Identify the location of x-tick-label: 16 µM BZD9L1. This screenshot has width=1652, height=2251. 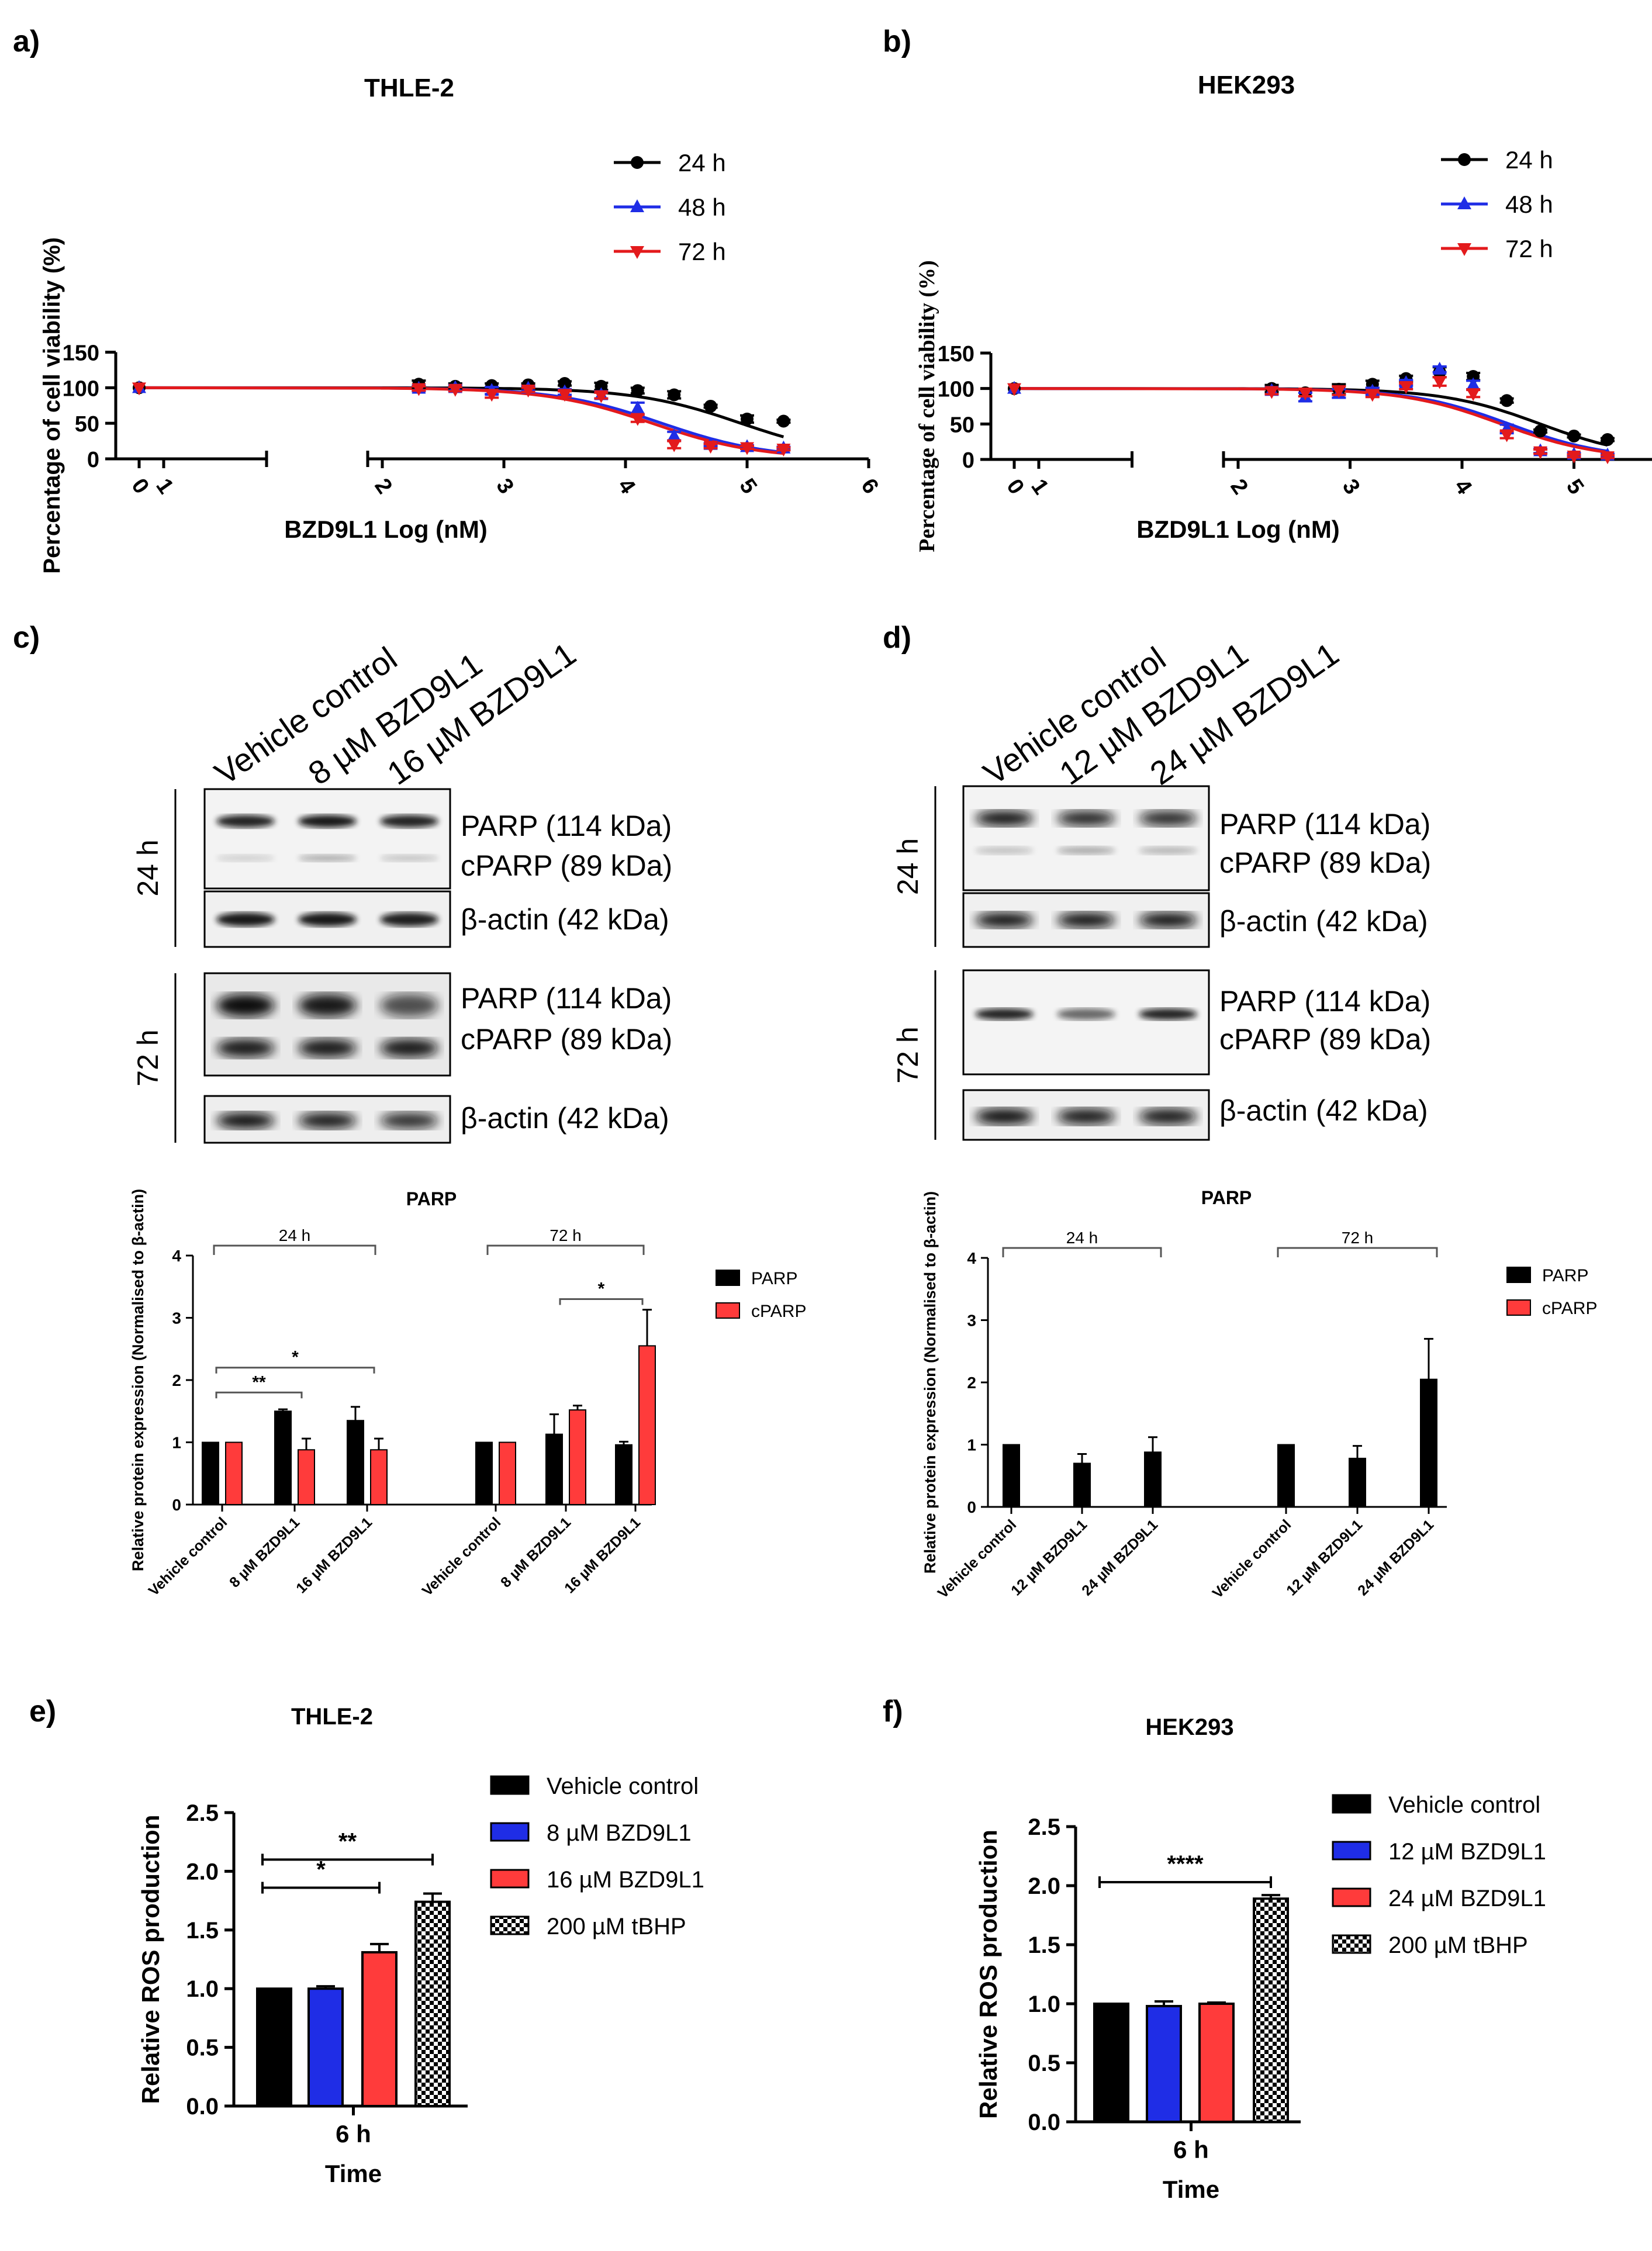
(334, 1555).